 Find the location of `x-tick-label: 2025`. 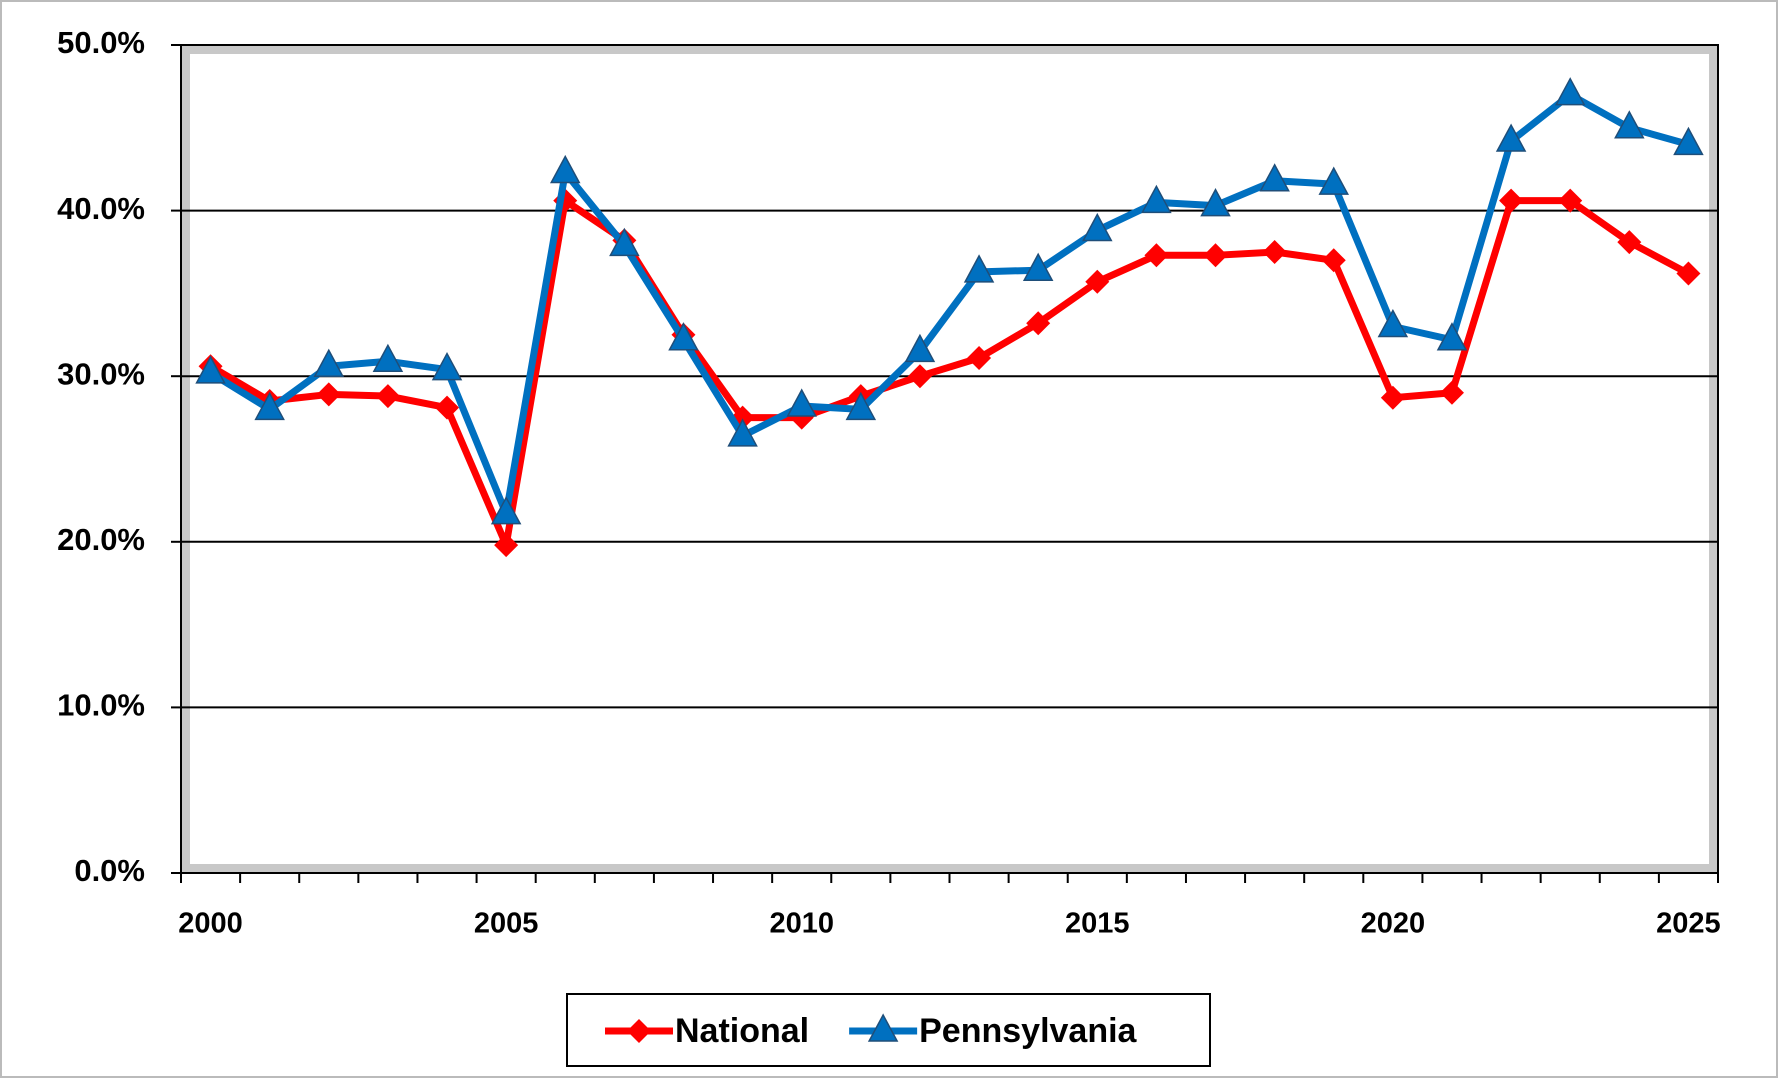

x-tick-label: 2025 is located at coordinates (1688, 924).